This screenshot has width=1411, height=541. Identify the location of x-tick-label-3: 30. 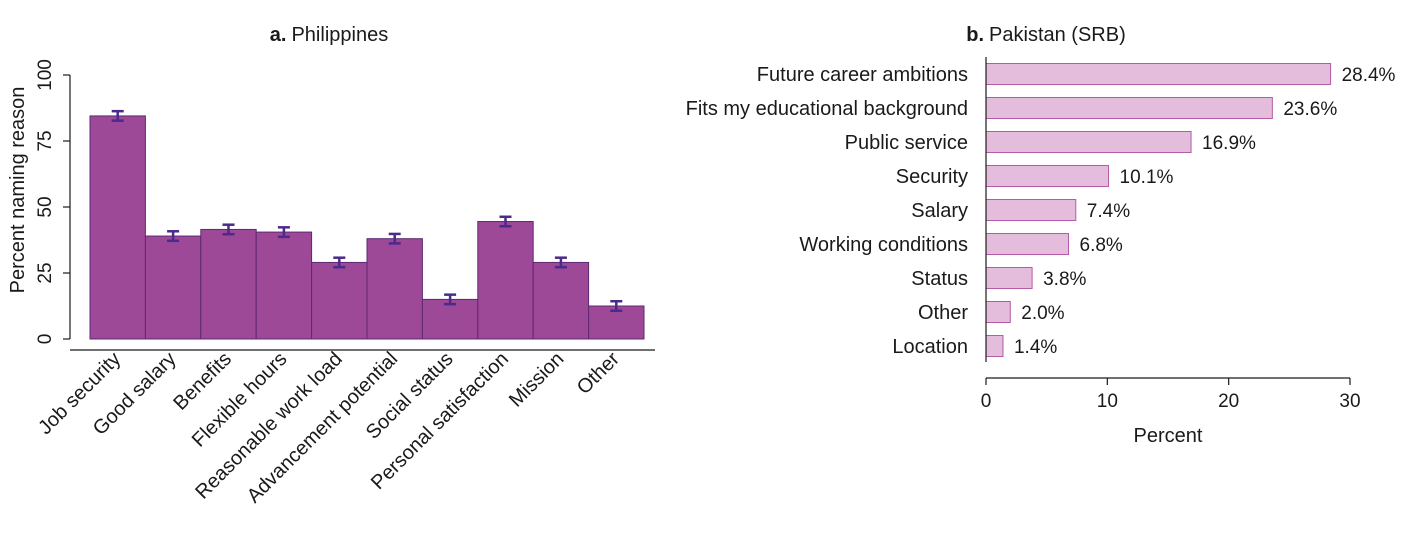
(1349, 401).